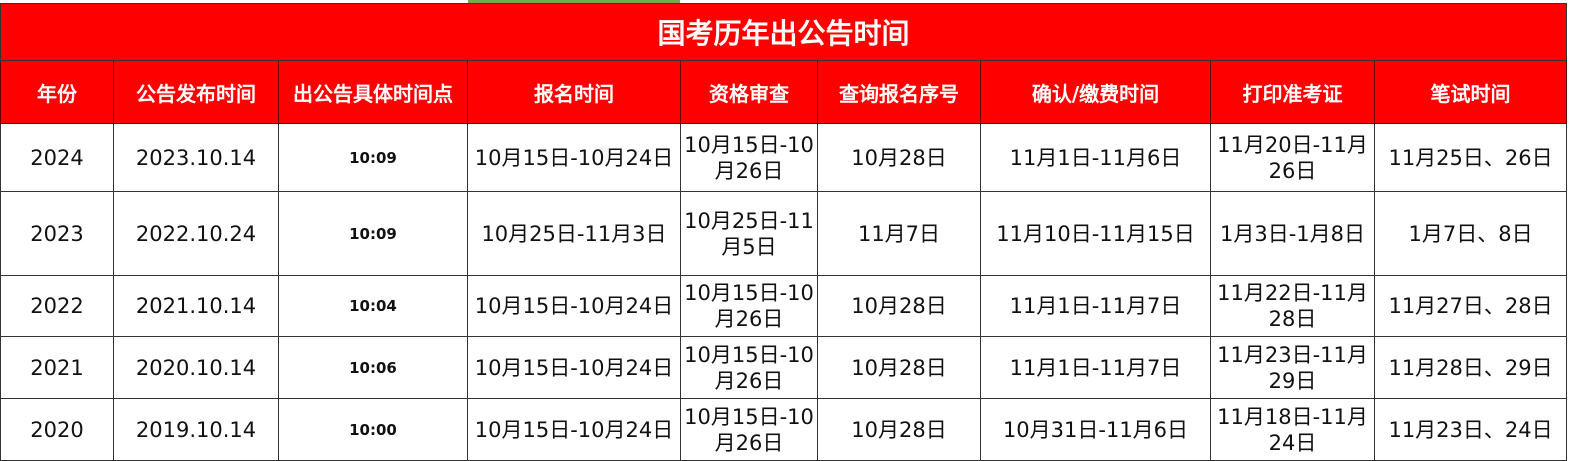  Describe the element at coordinates (373, 429) in the screenshot. I see `table-cell: 10:00` at that location.